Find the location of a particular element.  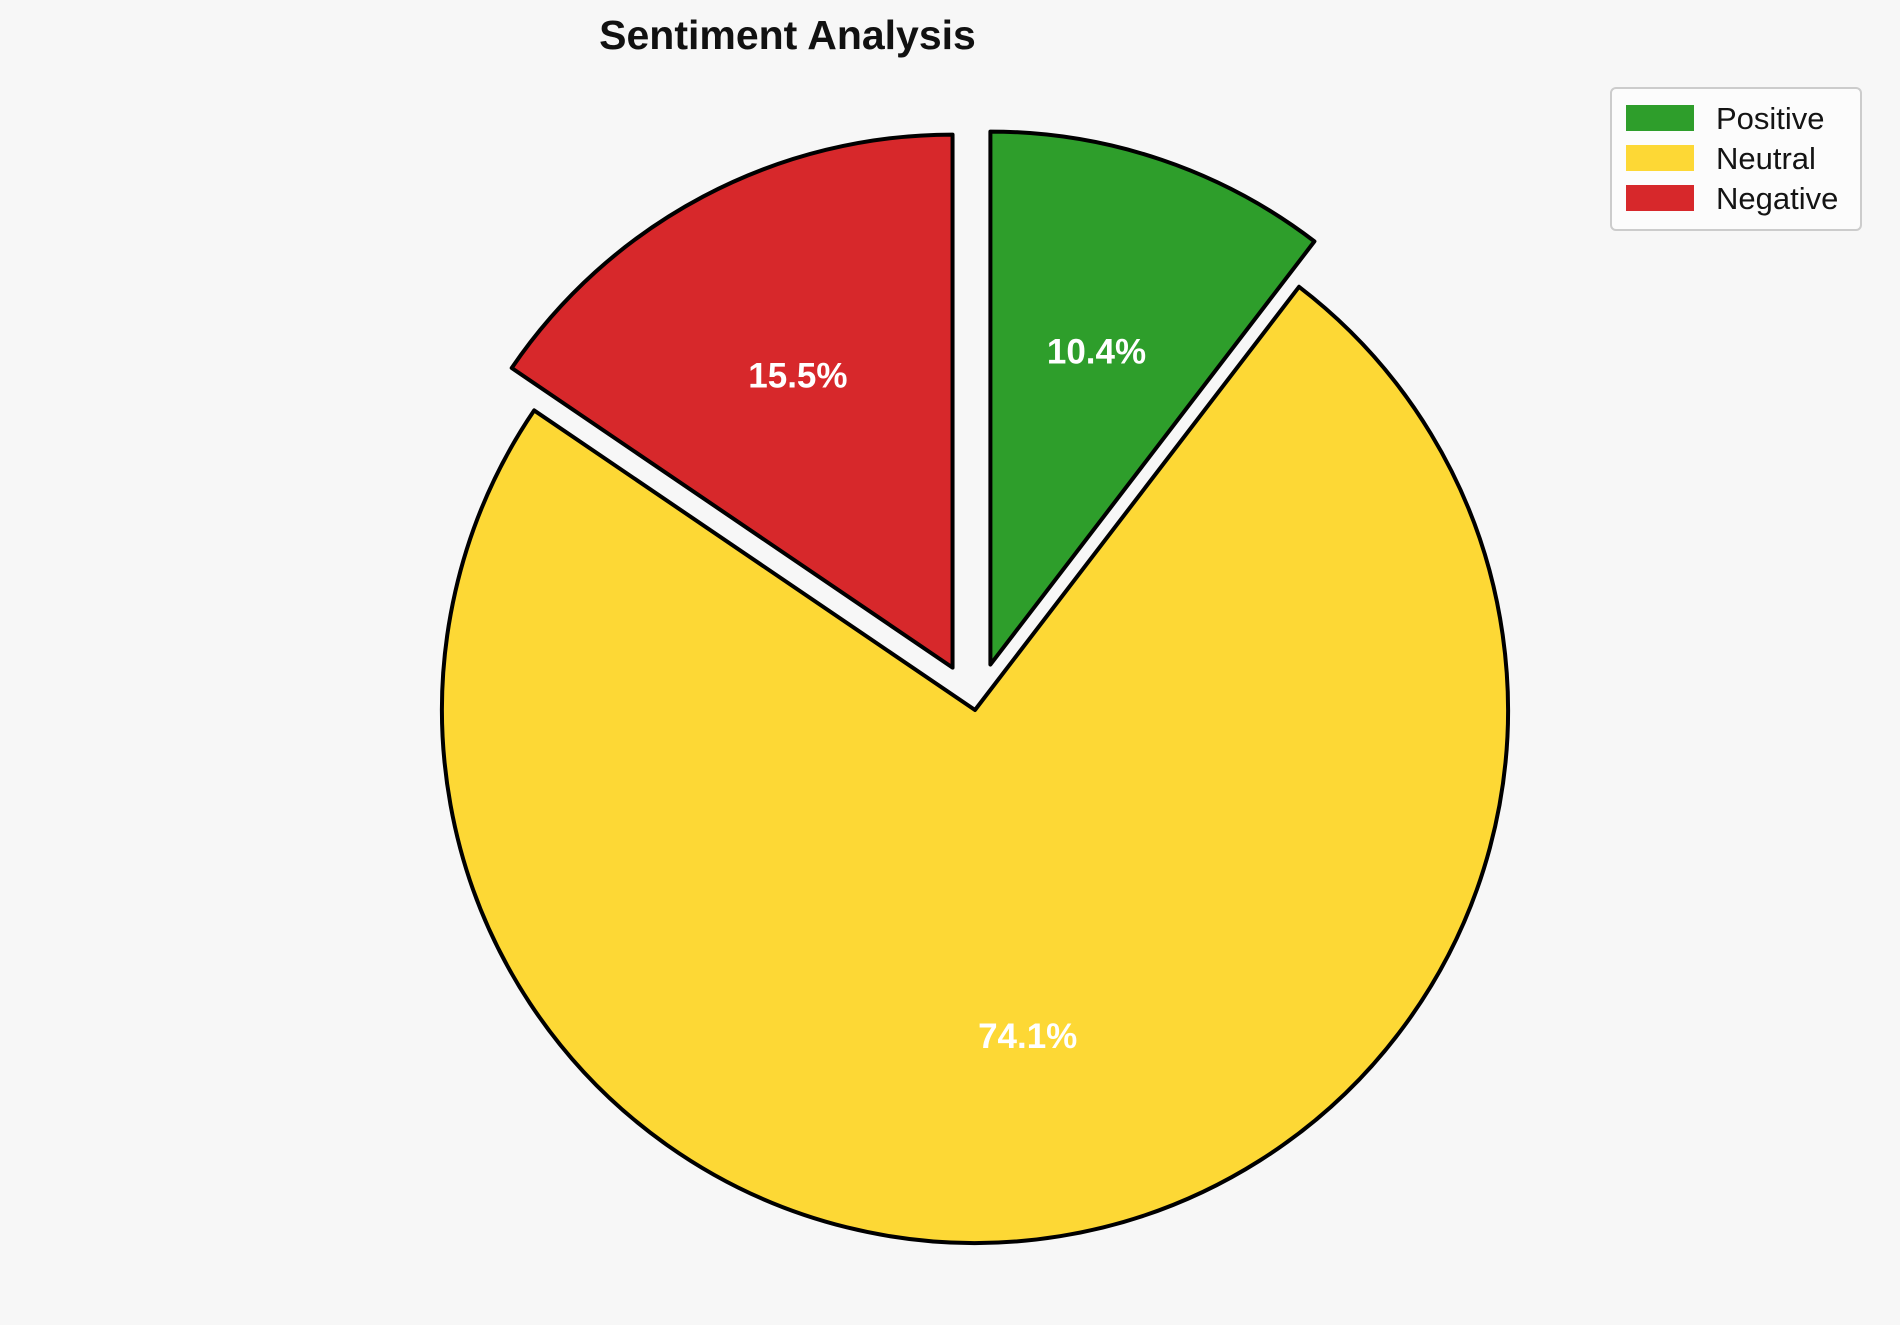

pie-slice-label-neutral: 74.1% is located at coordinates (1027, 1036).